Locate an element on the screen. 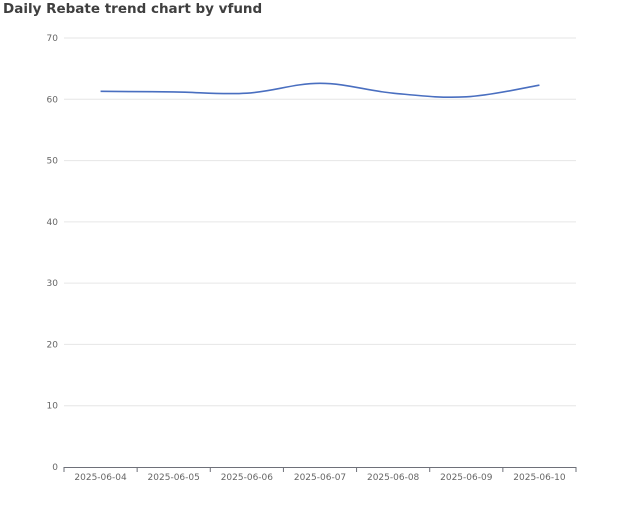 This screenshot has height=512, width=640. y-tick-label: 40 is located at coordinates (53, 223).